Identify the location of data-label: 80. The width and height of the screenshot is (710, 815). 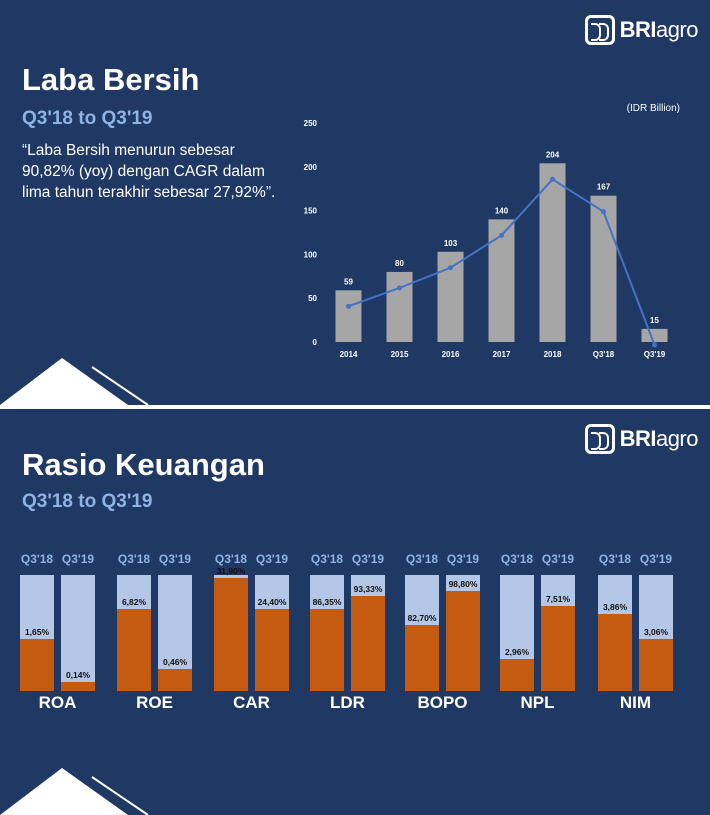
(399, 263).